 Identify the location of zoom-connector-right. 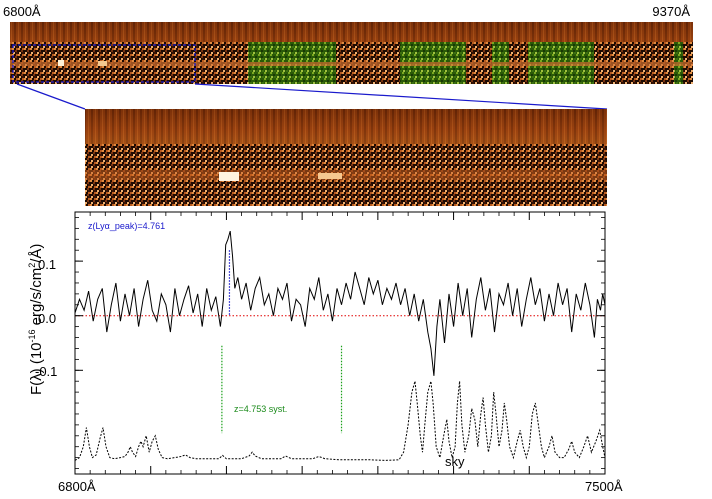
(401, 96).